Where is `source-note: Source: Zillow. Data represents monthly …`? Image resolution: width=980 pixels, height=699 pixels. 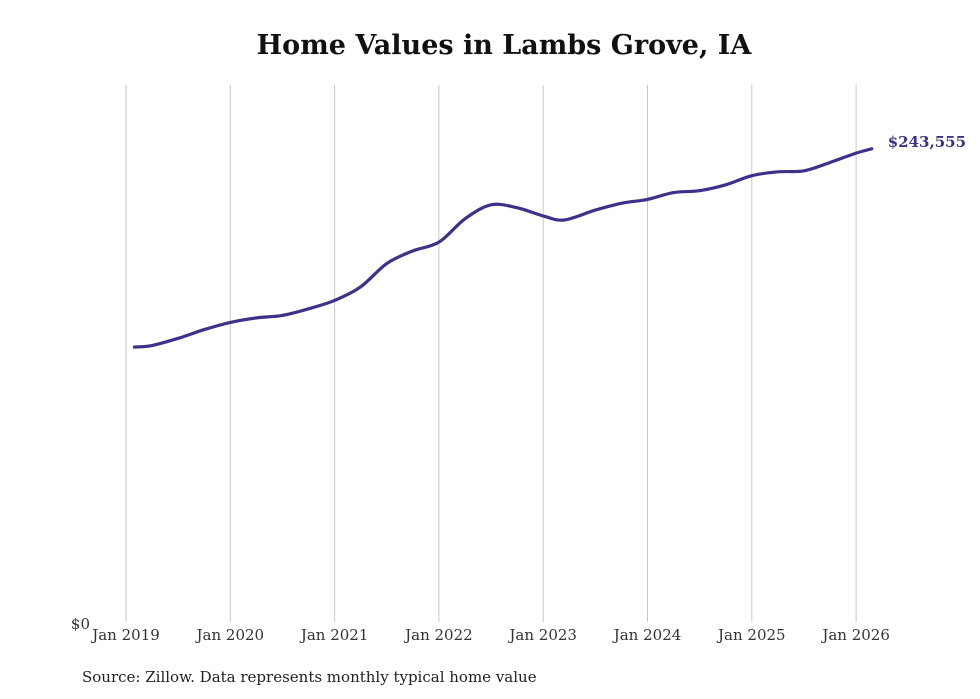 source-note: Source: Zillow. Data represents monthly … is located at coordinates (309, 677).